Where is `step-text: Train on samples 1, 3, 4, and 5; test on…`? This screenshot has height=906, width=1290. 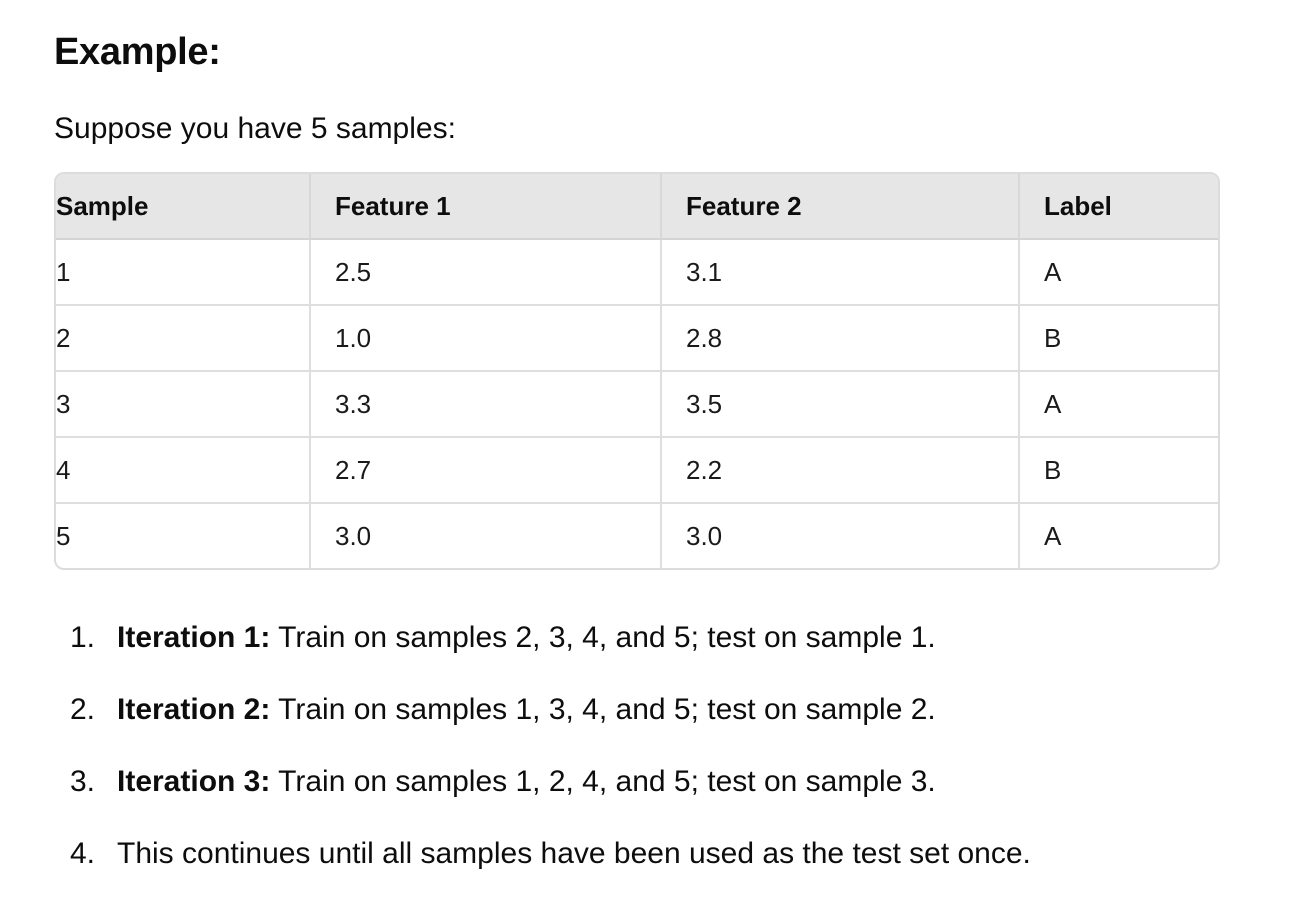
step-text: Train on samples 1, 3, 4, and 5; test on… is located at coordinates (603, 709).